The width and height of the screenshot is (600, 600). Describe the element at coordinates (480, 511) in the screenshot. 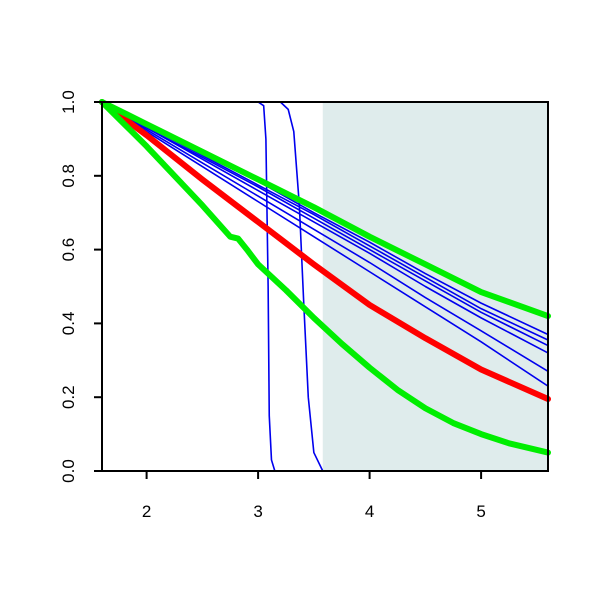

I see `x-tick-label: 5` at that location.